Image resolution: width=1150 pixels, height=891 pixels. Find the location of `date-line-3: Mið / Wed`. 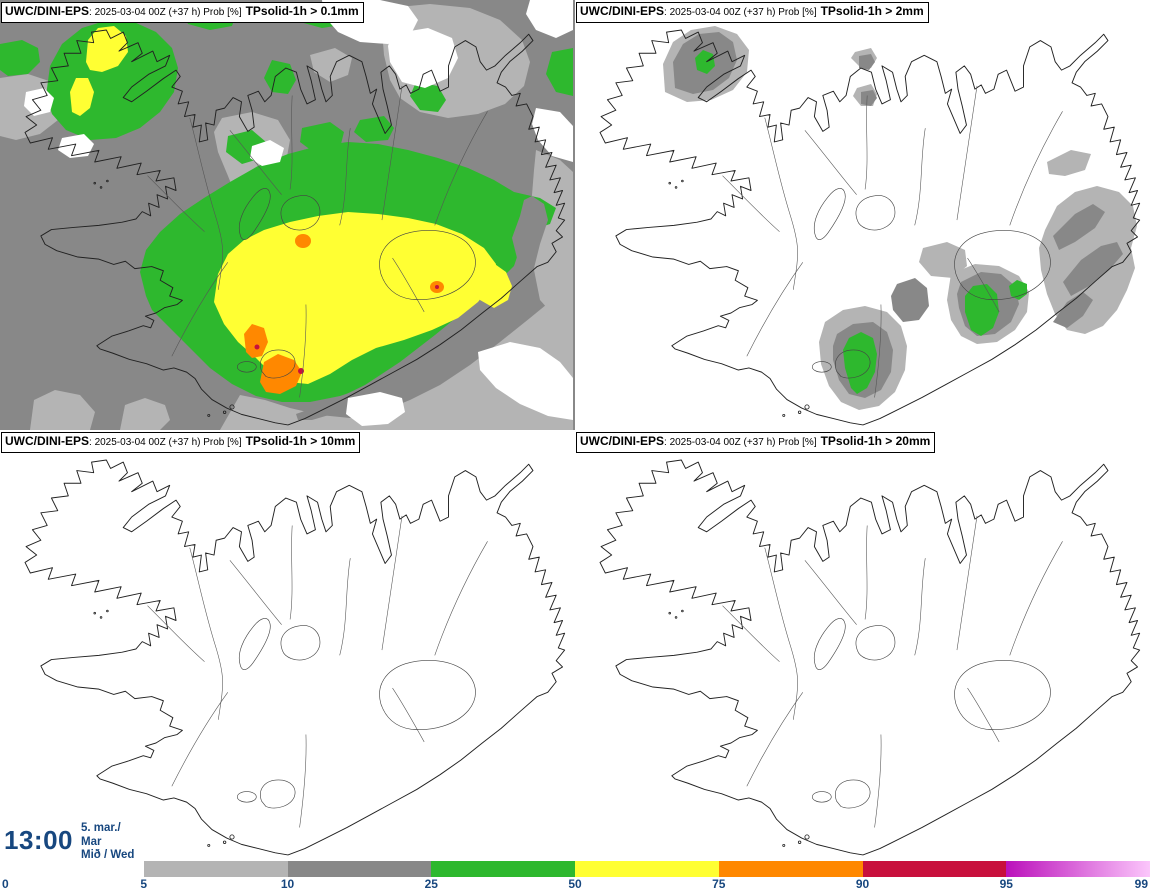

date-line-3: Mið / Wed is located at coordinates (108, 855).